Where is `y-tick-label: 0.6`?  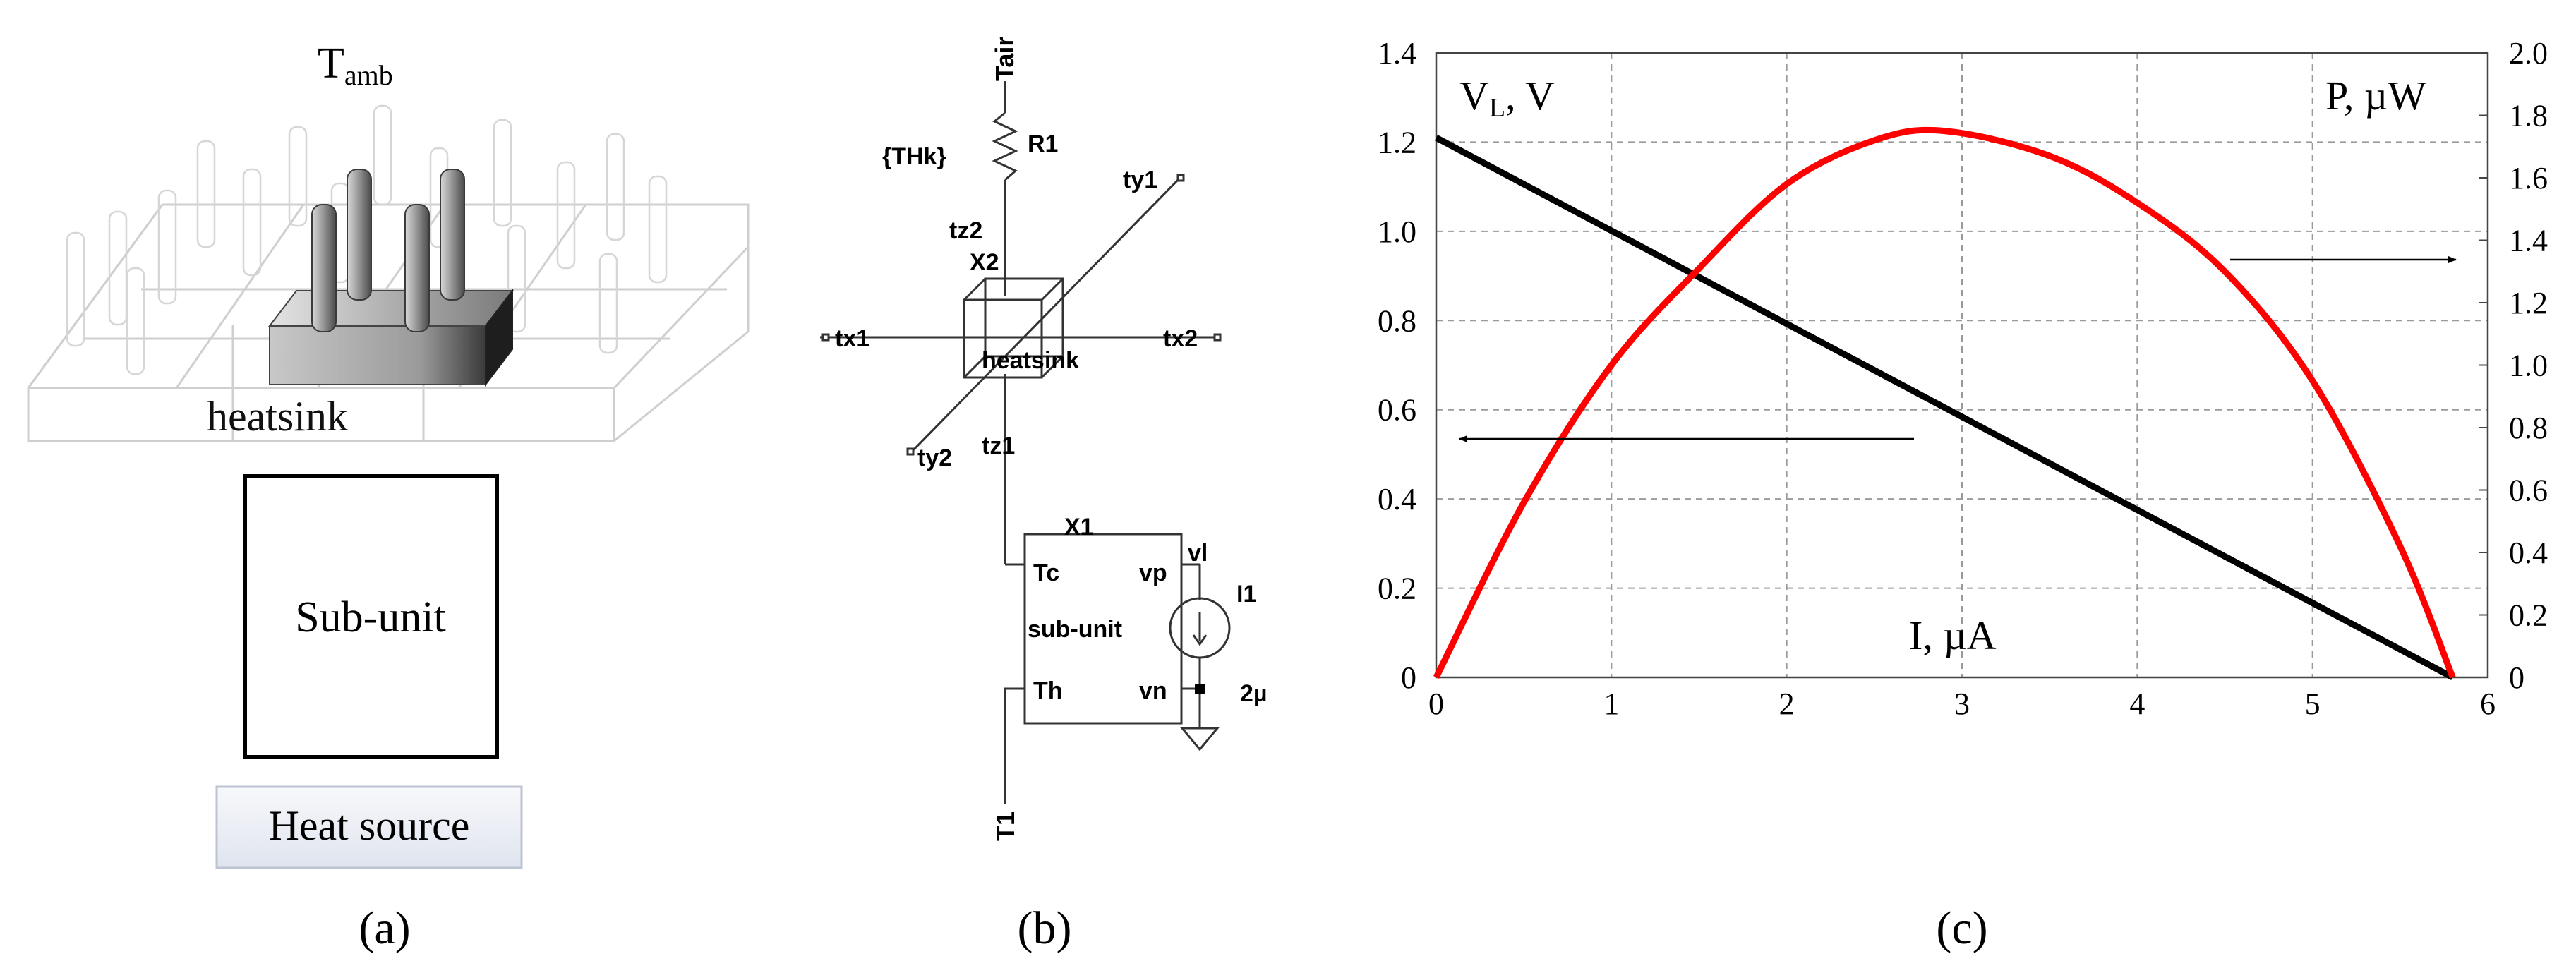 y-tick-label: 0.6 is located at coordinates (1397, 411).